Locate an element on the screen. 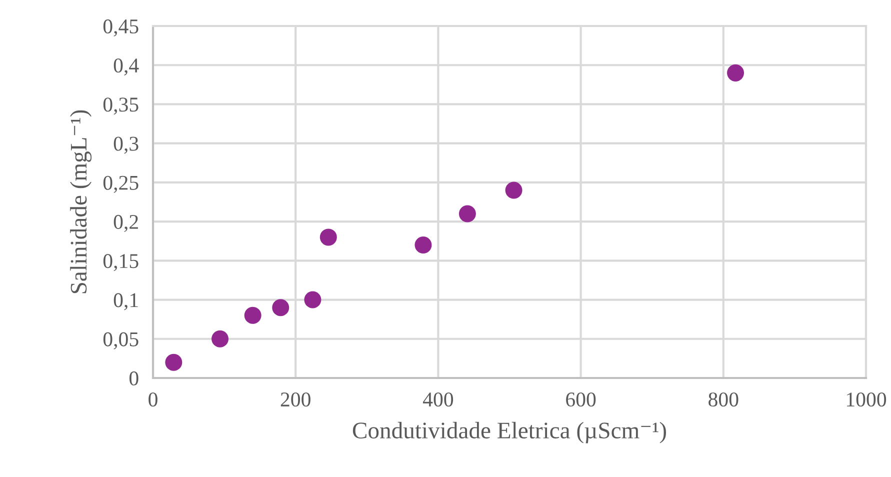  y-tick-label: 0,15 is located at coordinates (120, 263).